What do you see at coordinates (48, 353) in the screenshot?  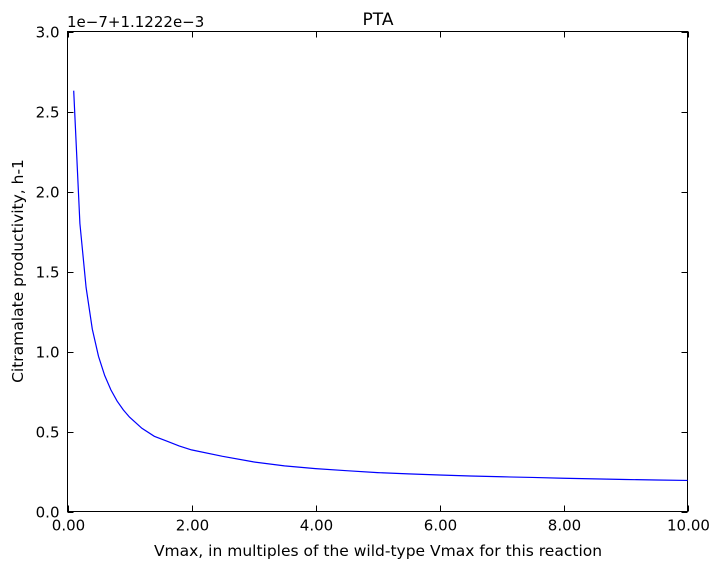 I see `y-tick-label: 1.0` at bounding box center [48, 353].